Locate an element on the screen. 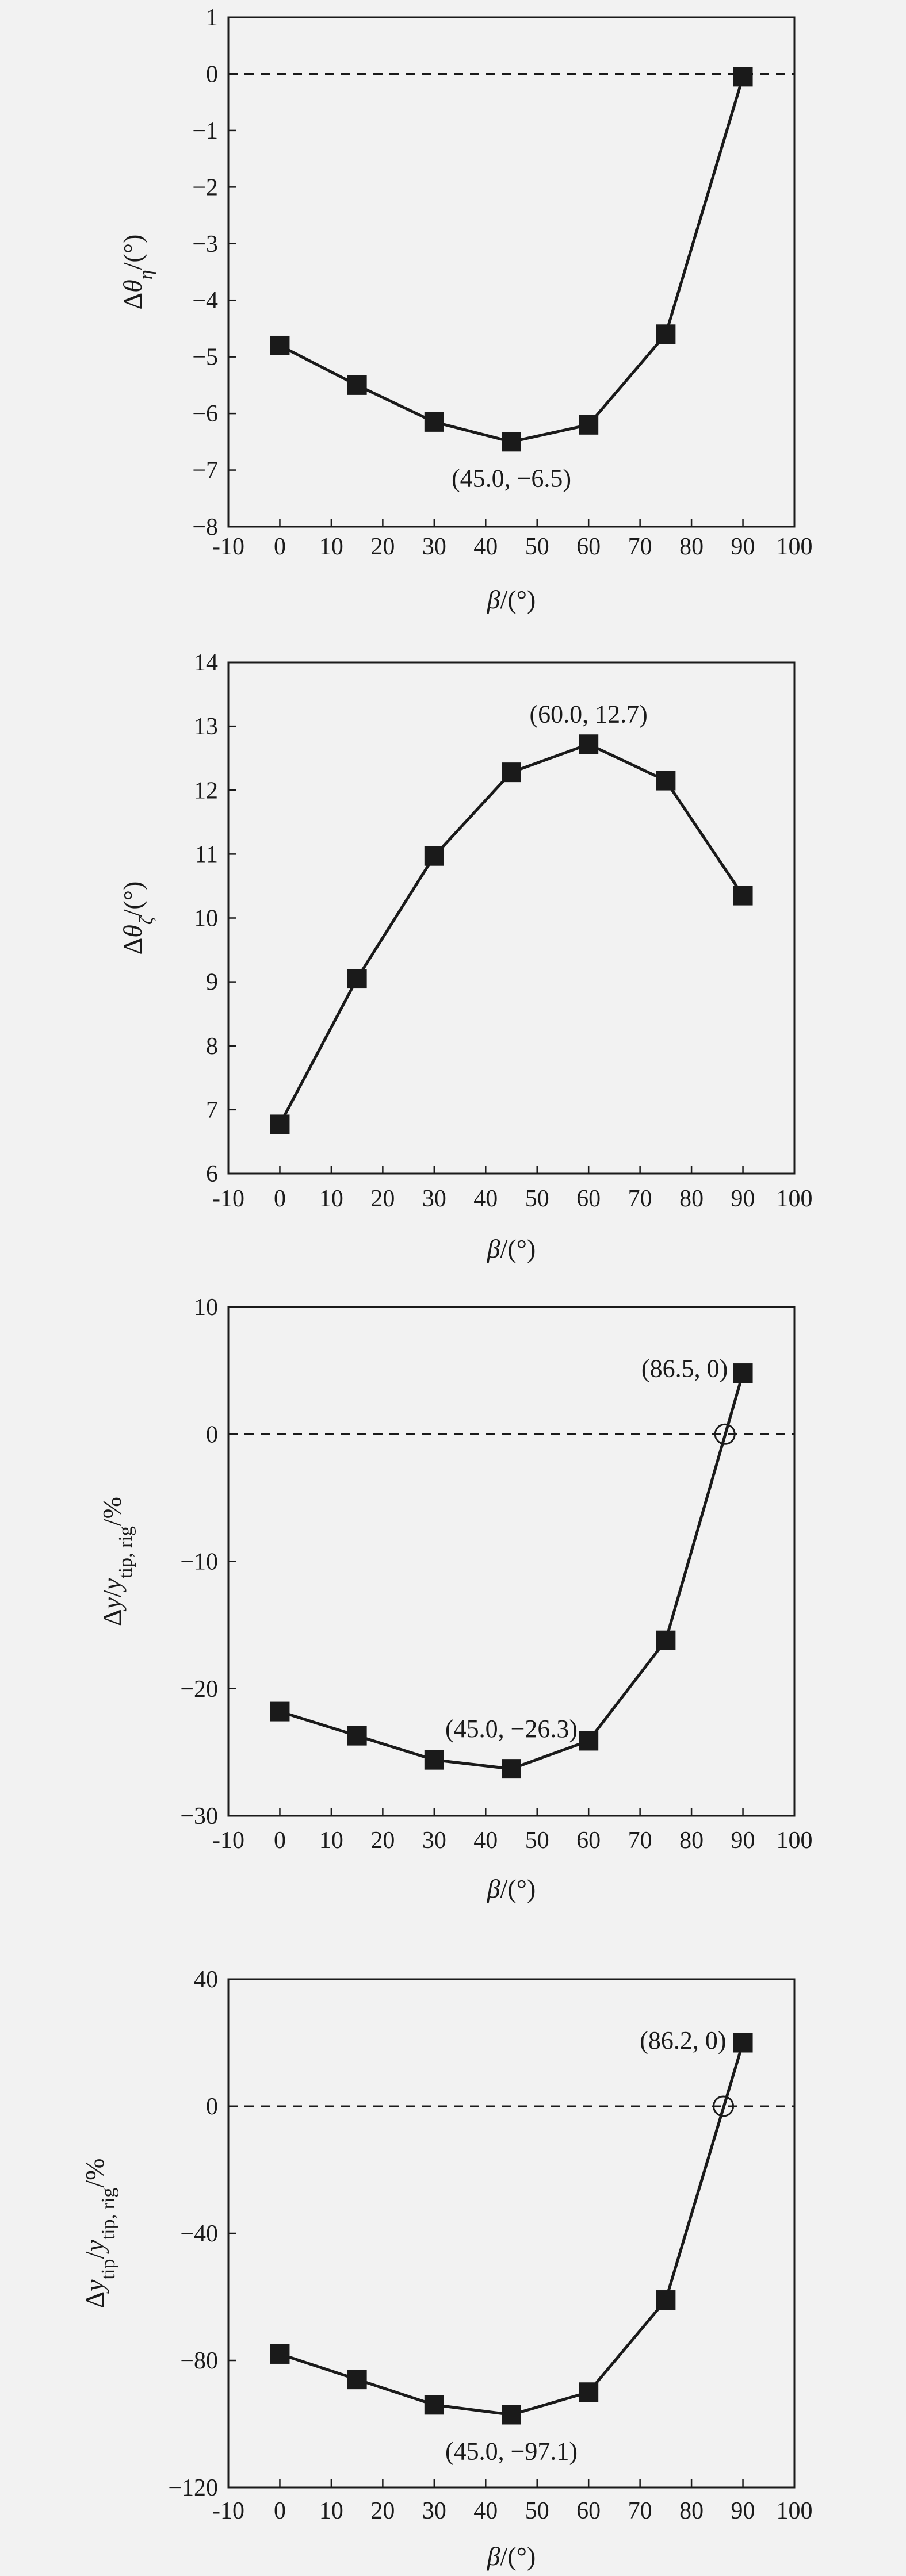 The width and height of the screenshot is (906, 2576). y-tick-label: 40 is located at coordinates (206, 1979).